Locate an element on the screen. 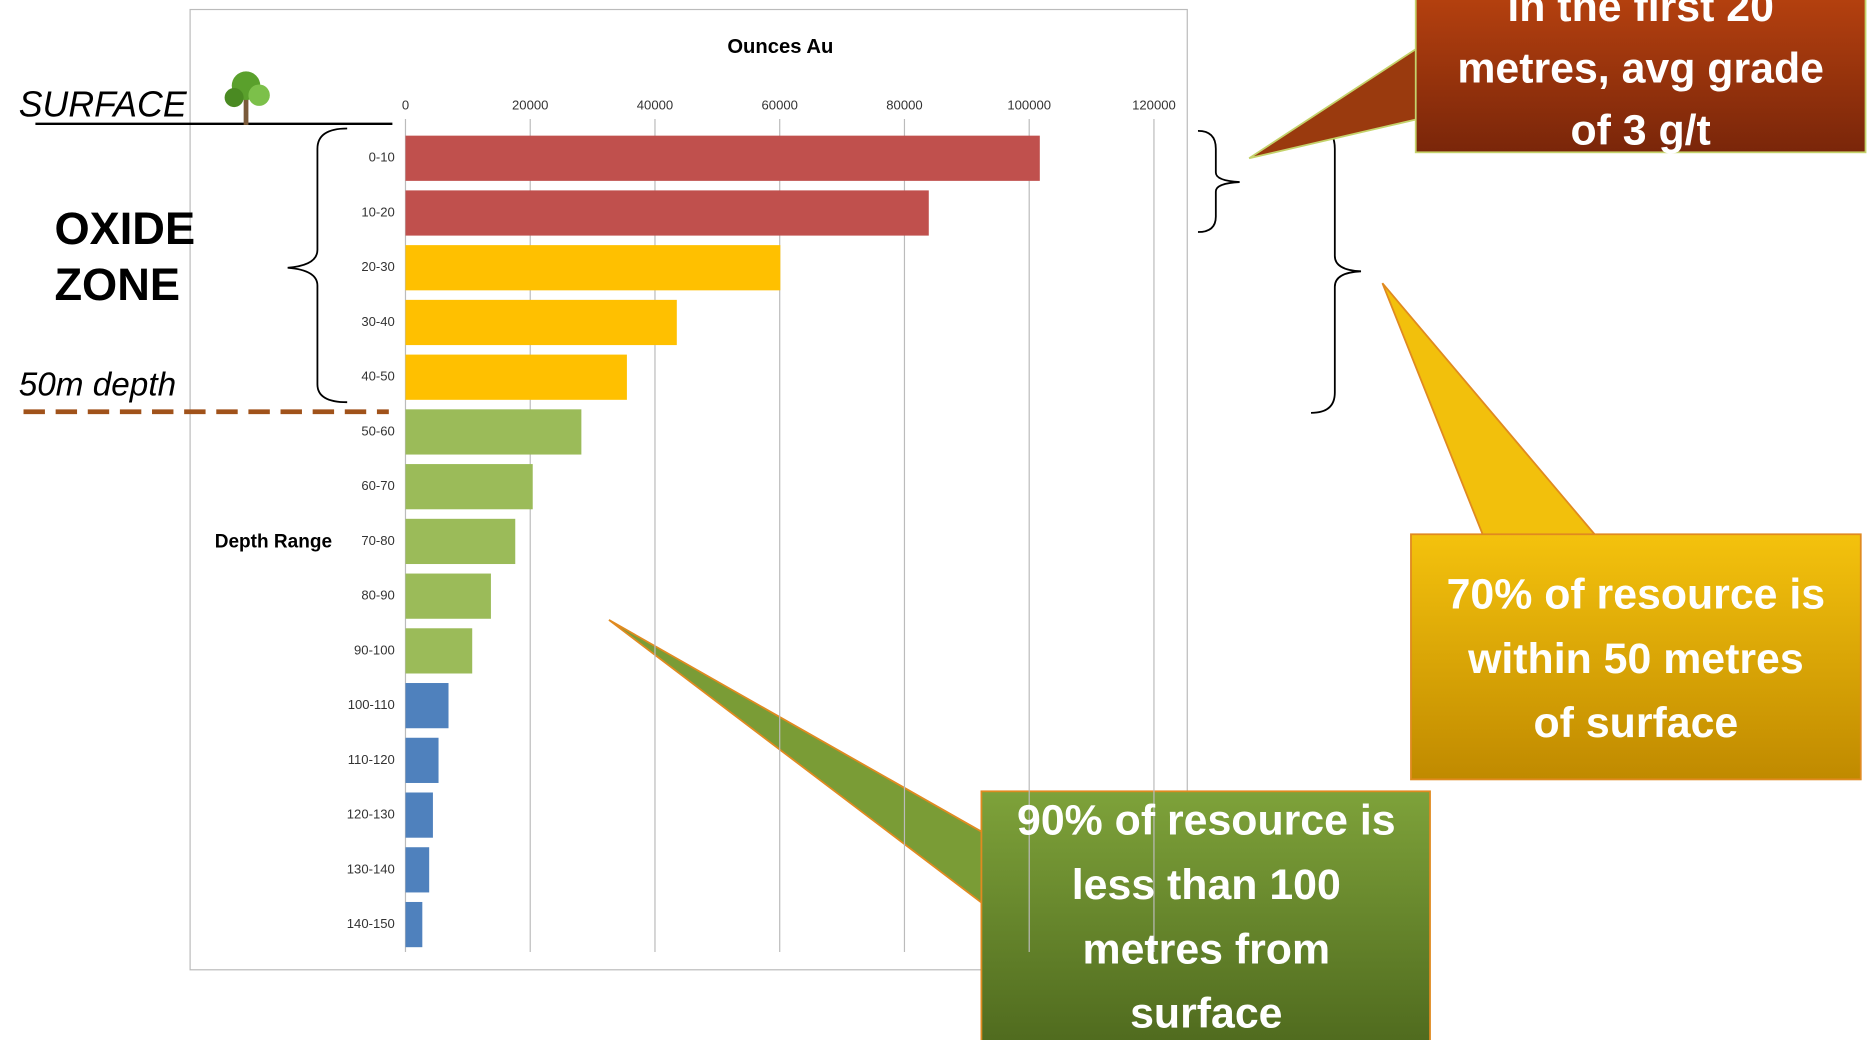  y-tick-label: 80-90 is located at coordinates (377, 595).